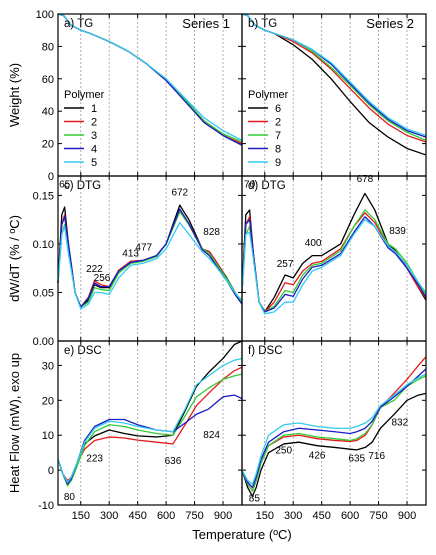  Describe the element at coordinates (102, 278) in the screenshot. I see `peak-annotation: 256` at that location.